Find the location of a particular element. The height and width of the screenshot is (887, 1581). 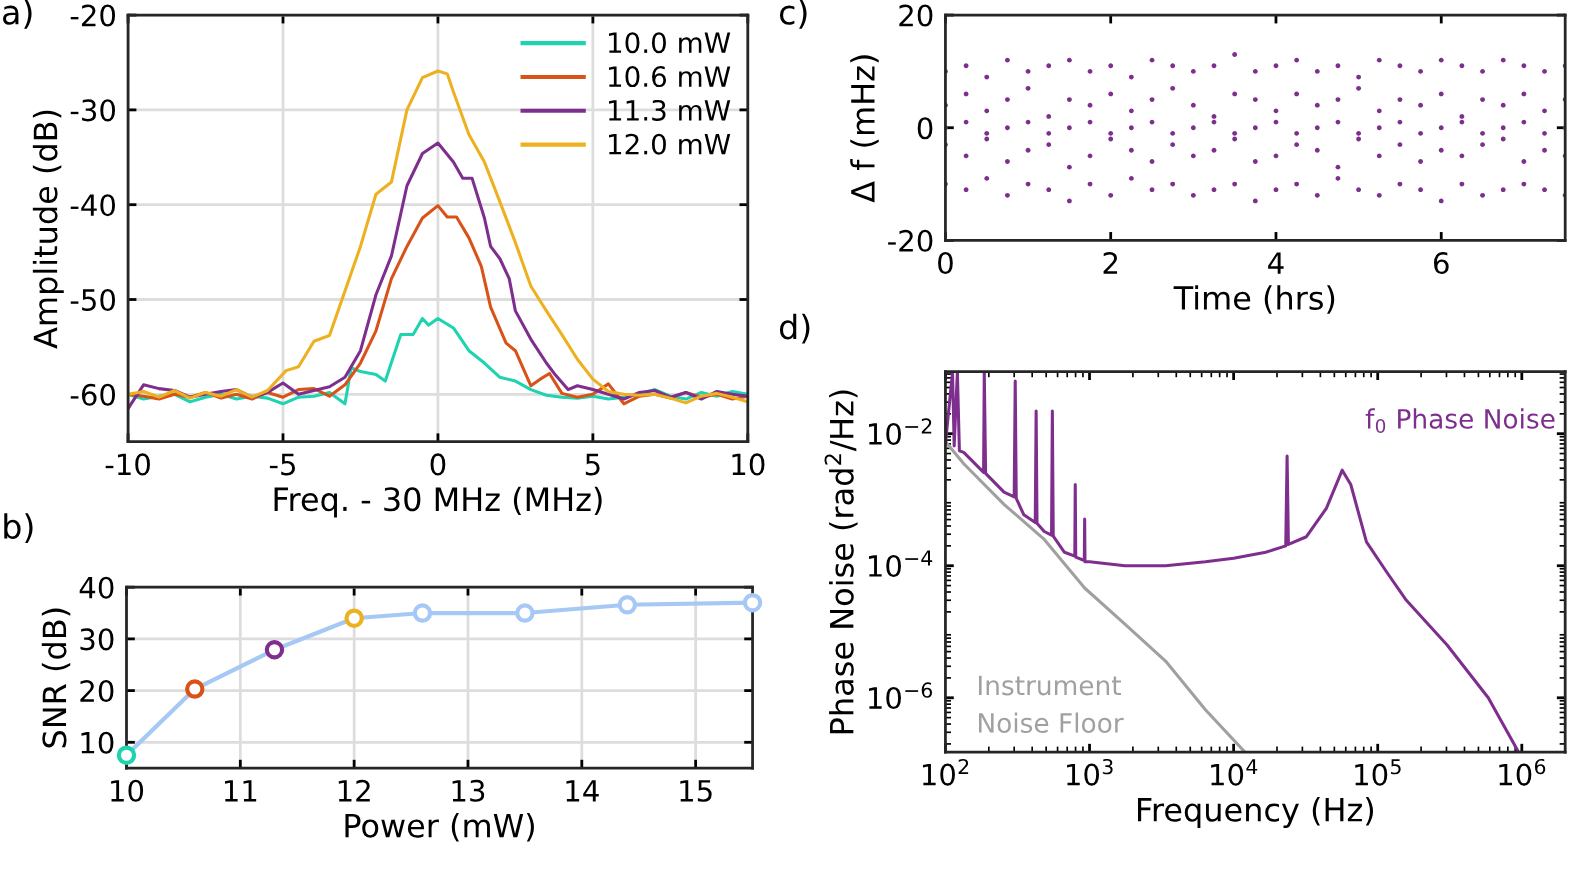

x-axis-title: Power (mW) is located at coordinates (439, 827).